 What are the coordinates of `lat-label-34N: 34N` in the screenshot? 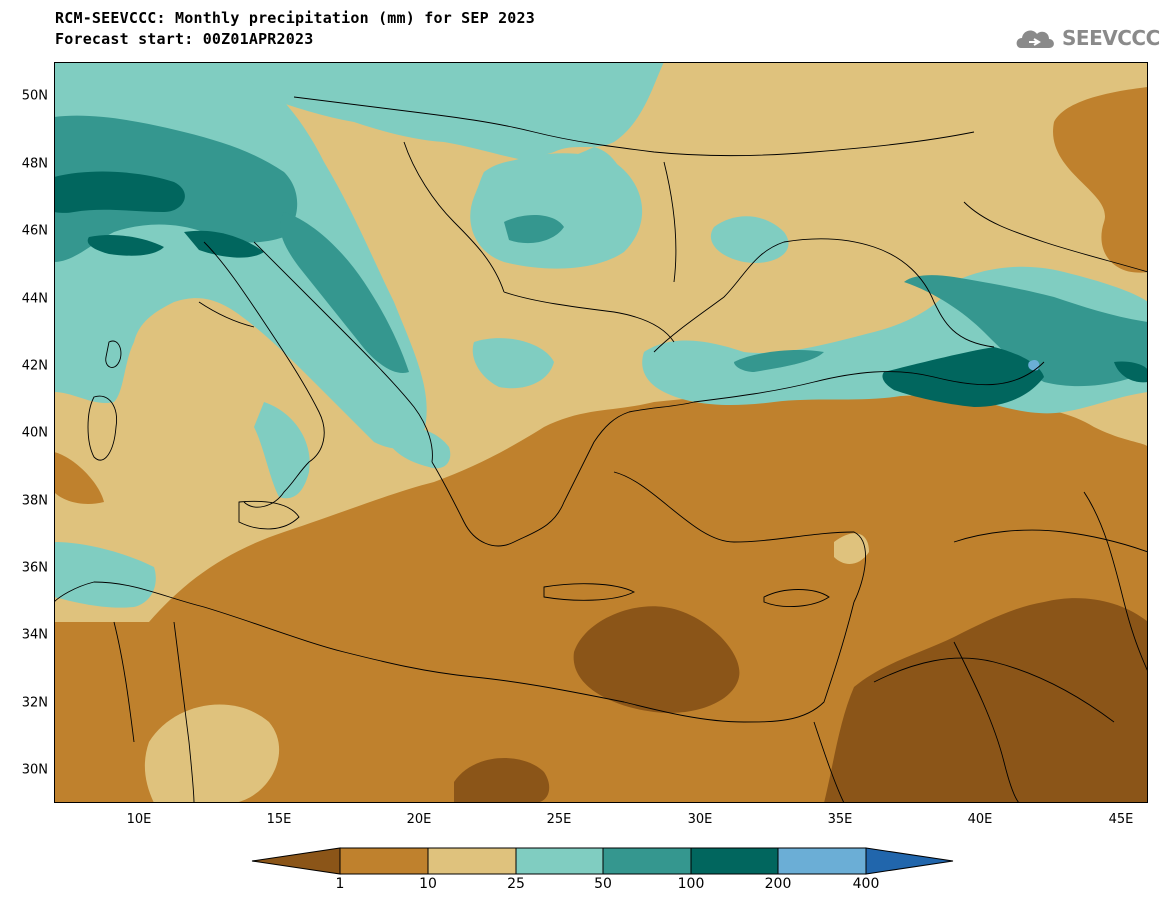 It's located at (34, 635).